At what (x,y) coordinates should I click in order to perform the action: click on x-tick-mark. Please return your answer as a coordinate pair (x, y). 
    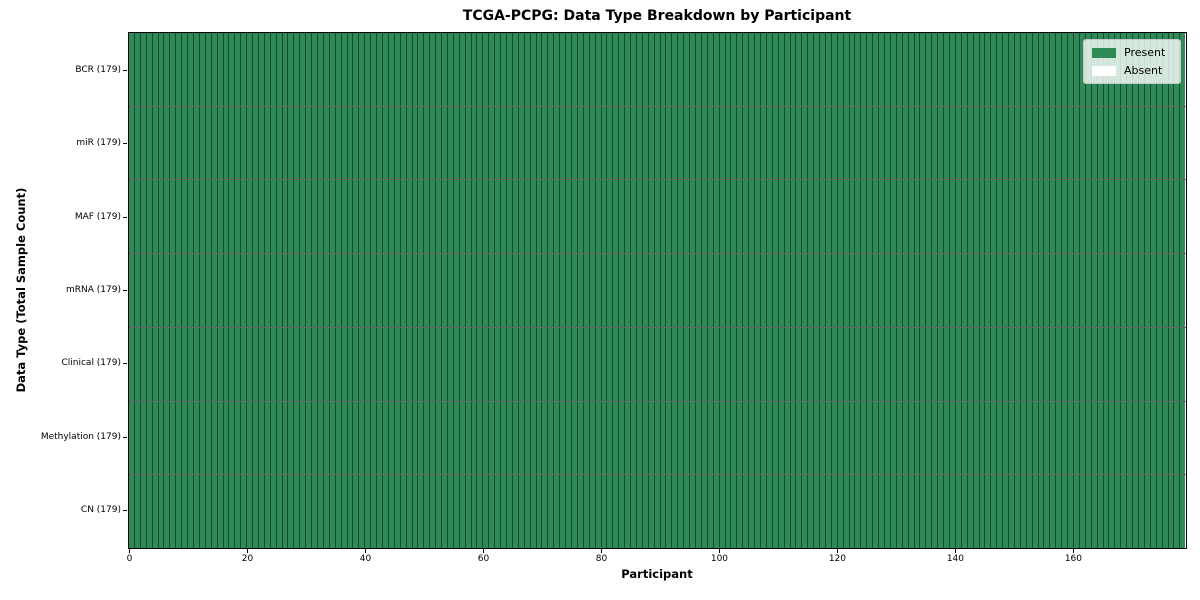
    Looking at the image, I should click on (955, 551).